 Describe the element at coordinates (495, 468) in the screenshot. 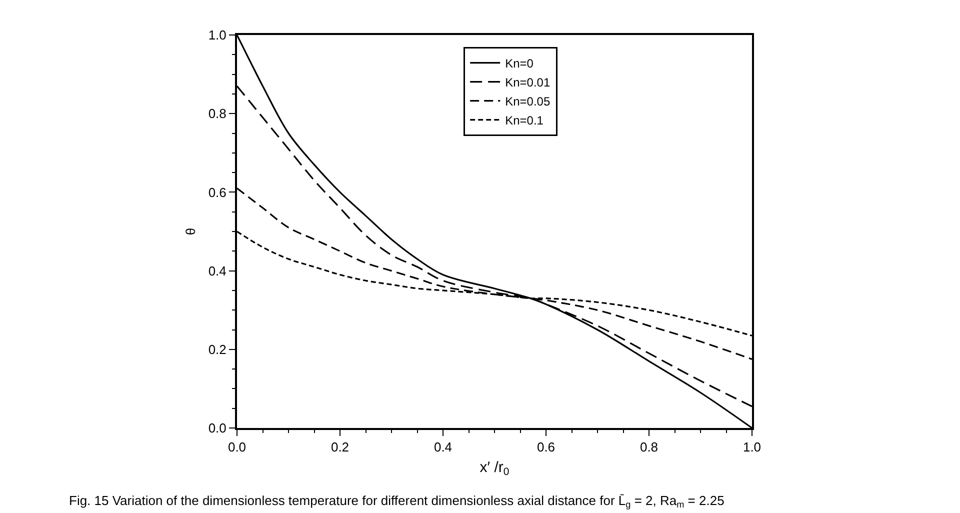

I see `x-axis-title: x′ /r$_{0}$` at that location.